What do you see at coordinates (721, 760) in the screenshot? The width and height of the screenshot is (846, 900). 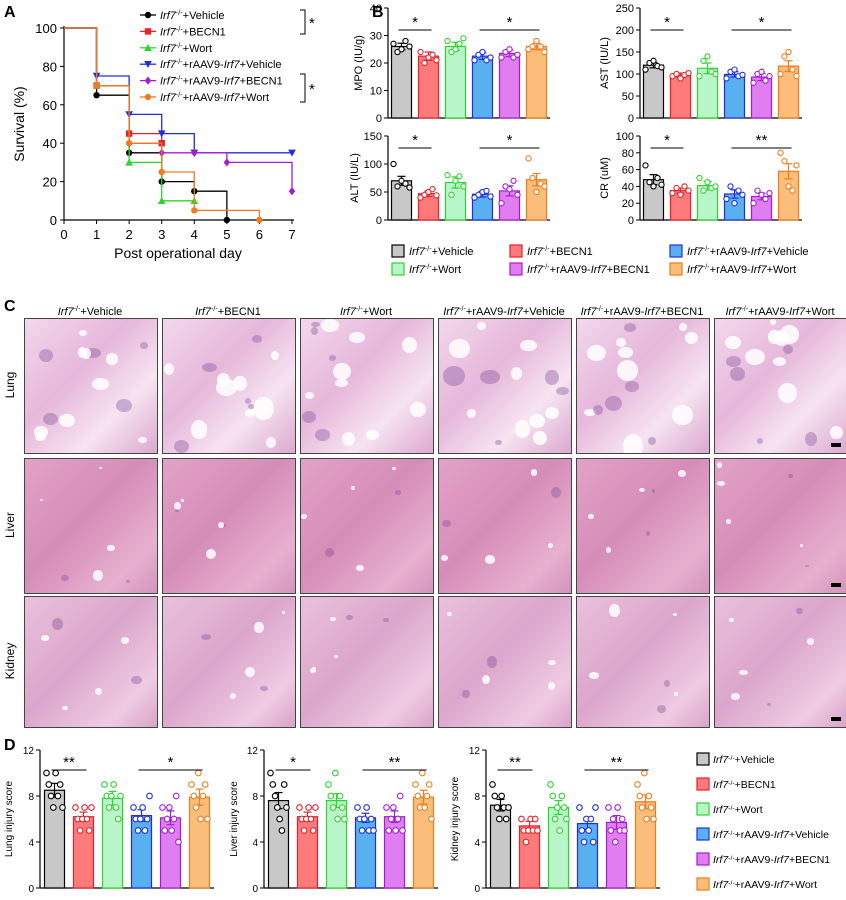 I see `d-legend-label-part: Irf7` at bounding box center [721, 760].